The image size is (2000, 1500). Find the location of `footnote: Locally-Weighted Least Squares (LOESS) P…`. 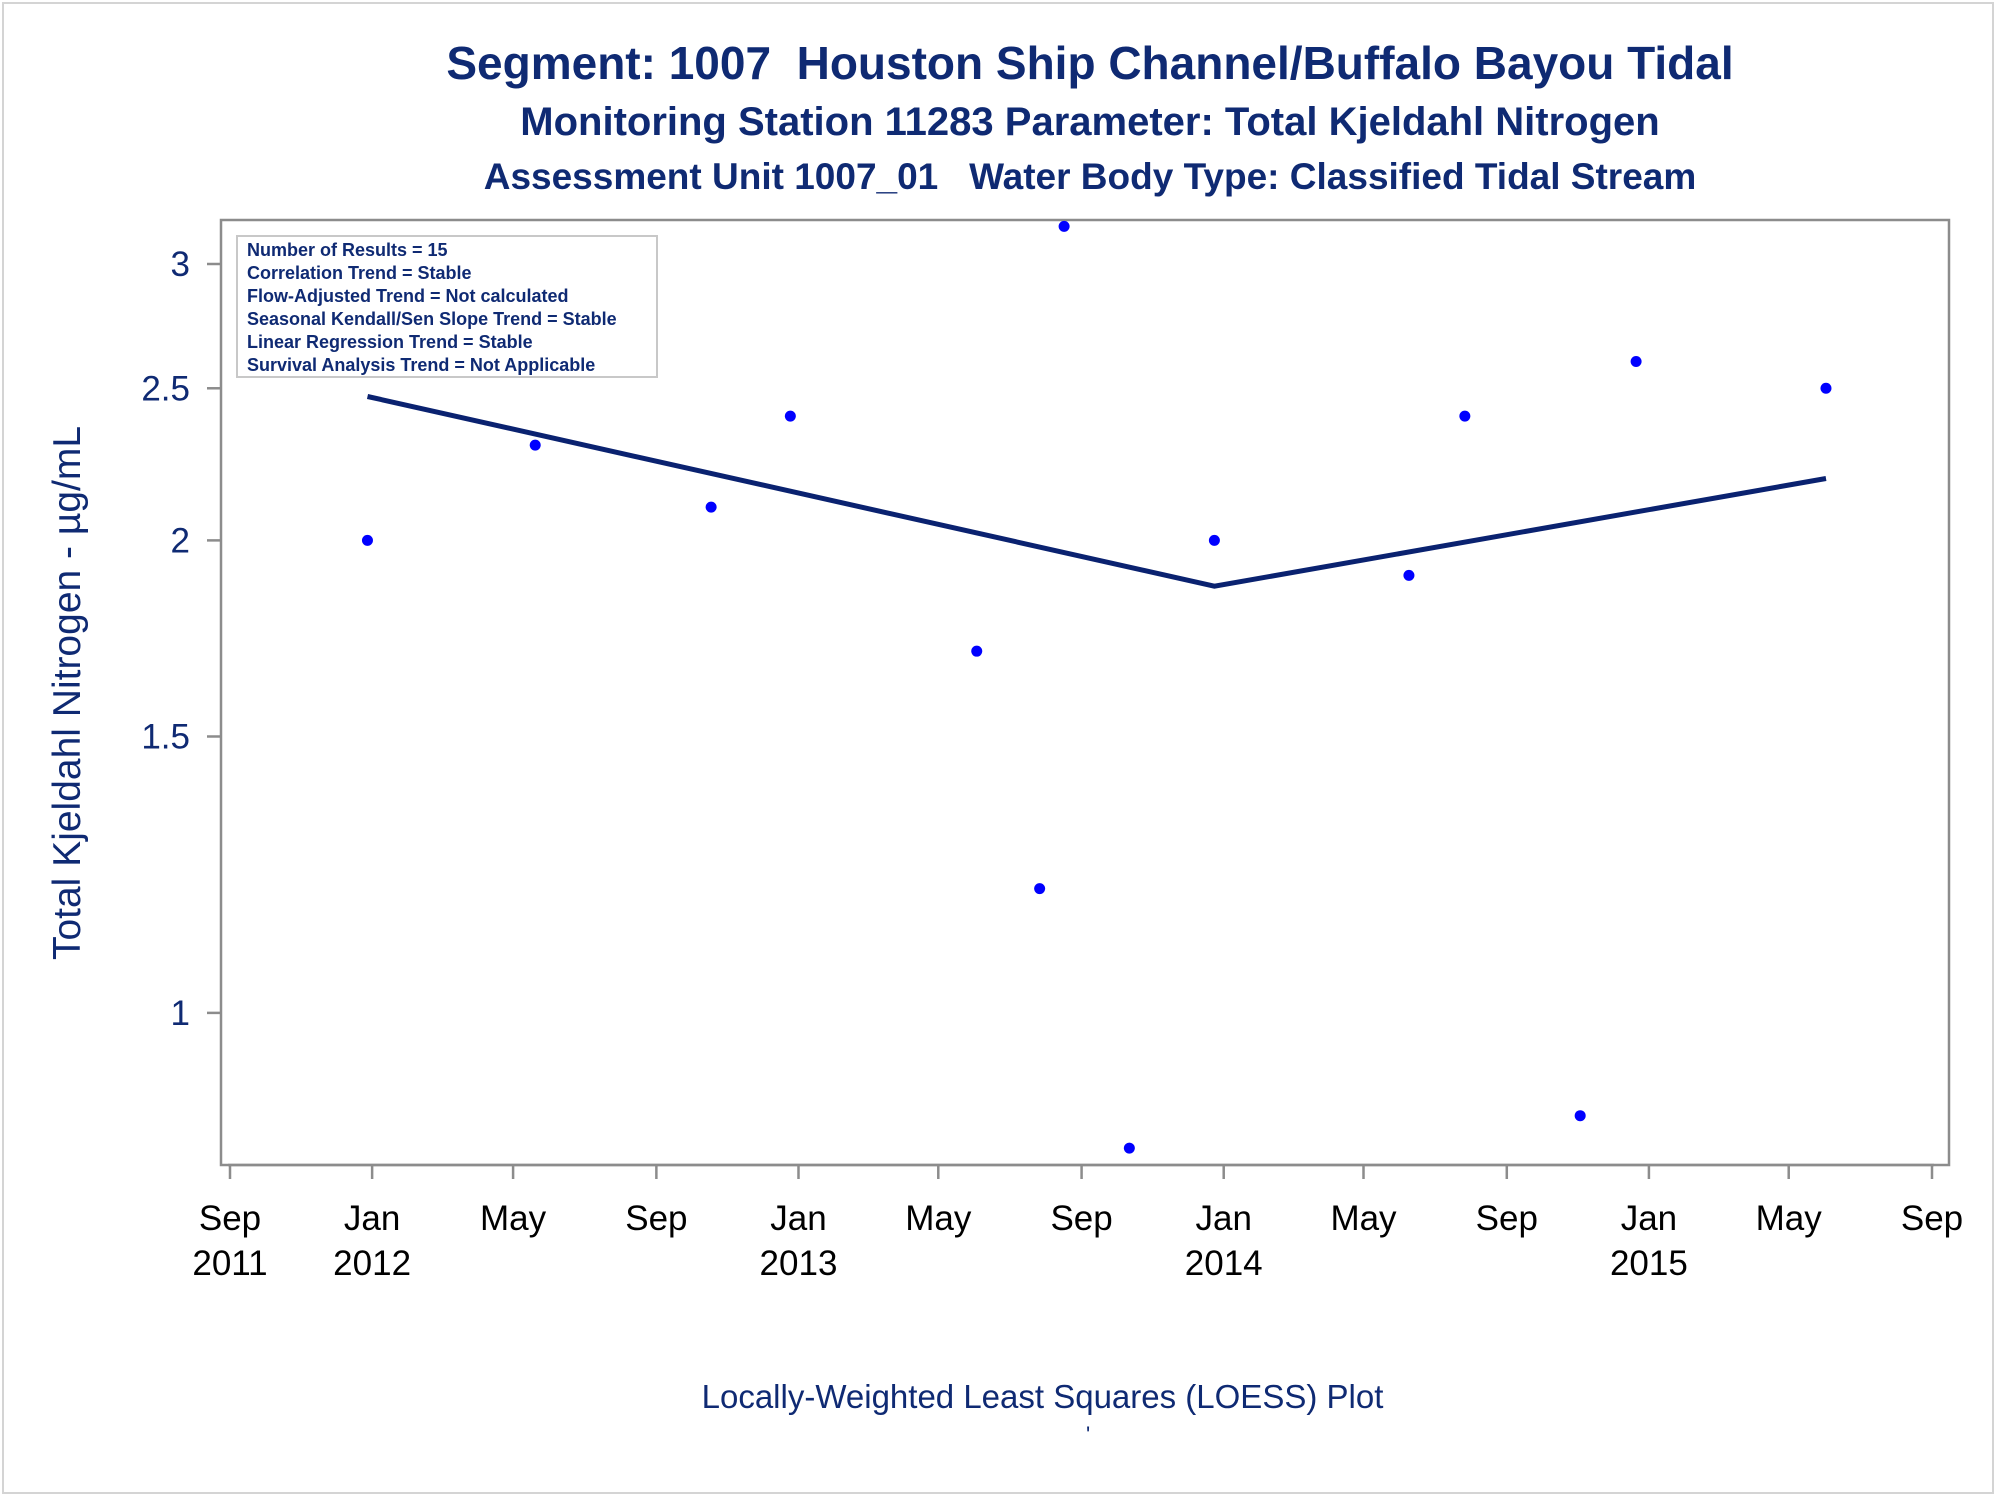

footnote: Locally-Weighted Least Squares (LOESS) P… is located at coordinates (1042, 1396).